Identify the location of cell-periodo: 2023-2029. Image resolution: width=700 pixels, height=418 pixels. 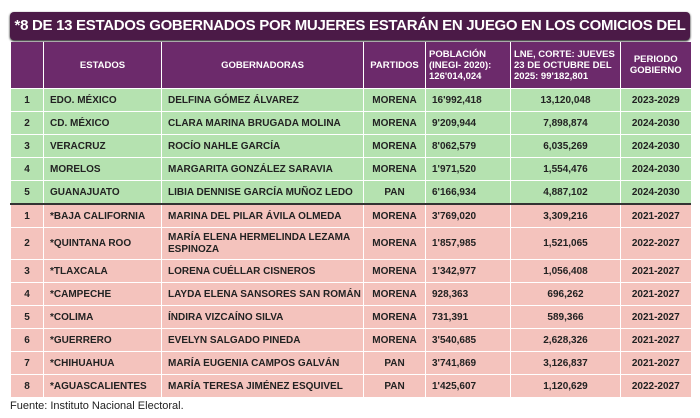
(655, 100).